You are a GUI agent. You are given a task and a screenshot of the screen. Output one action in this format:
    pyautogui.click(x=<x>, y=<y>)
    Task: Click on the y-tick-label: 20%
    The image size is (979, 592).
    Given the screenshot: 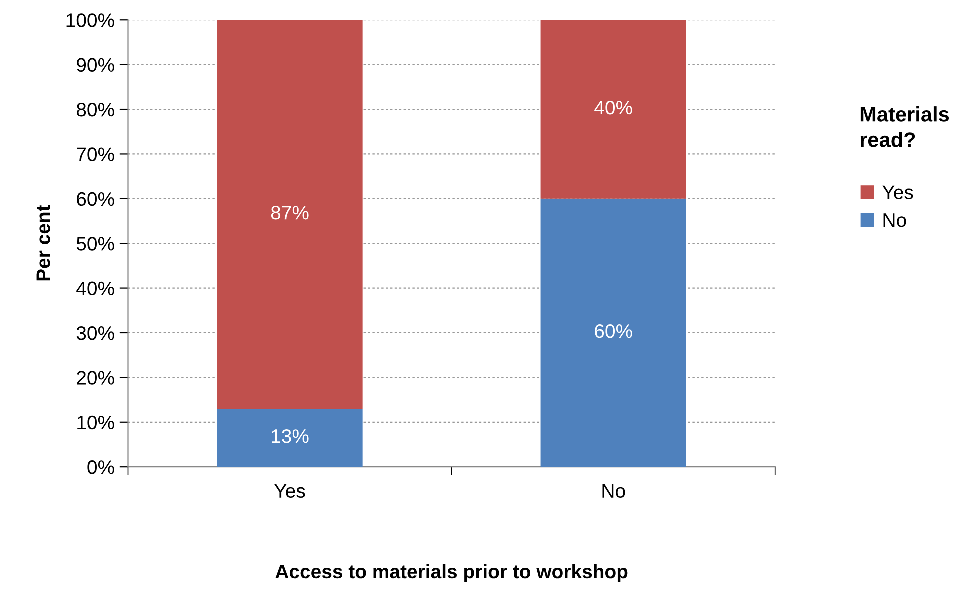 What is the action you would take?
    pyautogui.click(x=95, y=378)
    